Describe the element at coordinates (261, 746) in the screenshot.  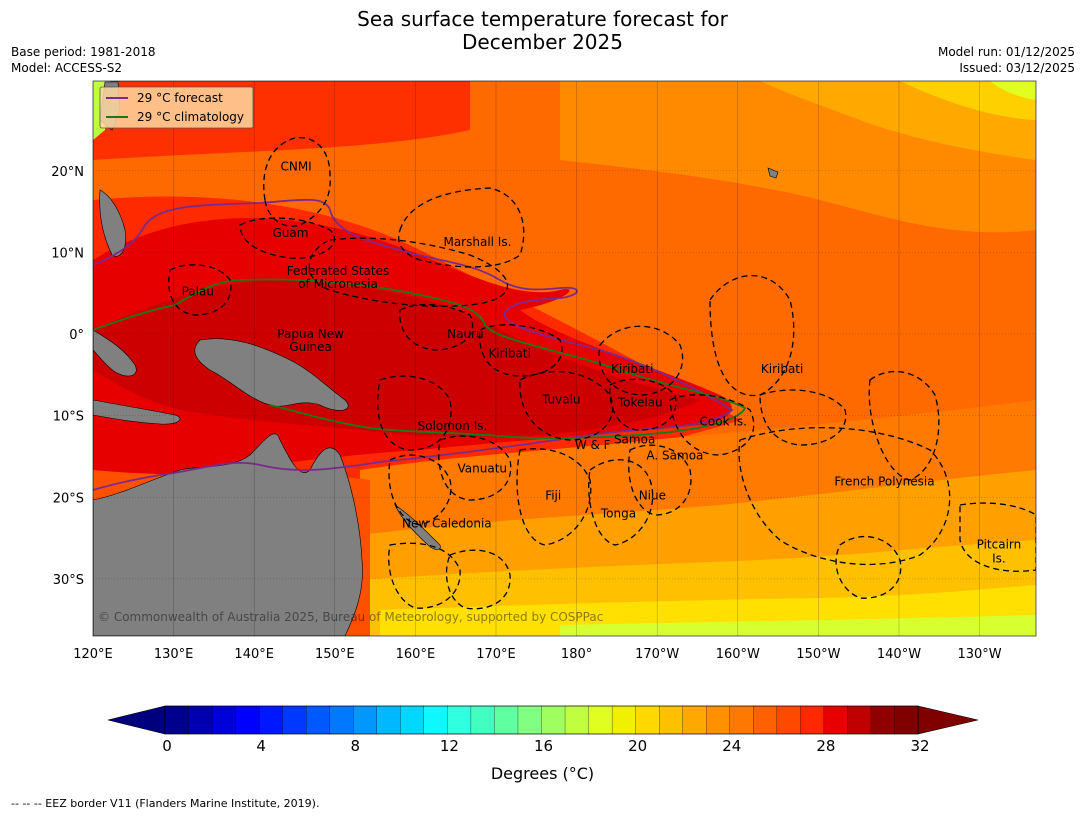
I see `colorbar-tick-label: 4` at that location.